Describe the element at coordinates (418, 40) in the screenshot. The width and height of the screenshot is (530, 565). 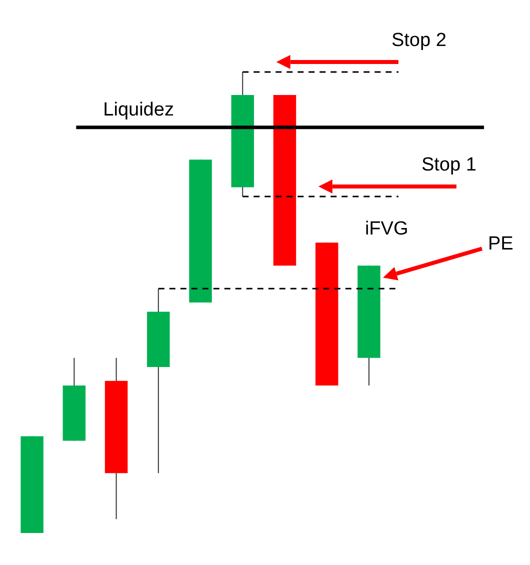
I see `ref-line-label: Stop 2` at that location.